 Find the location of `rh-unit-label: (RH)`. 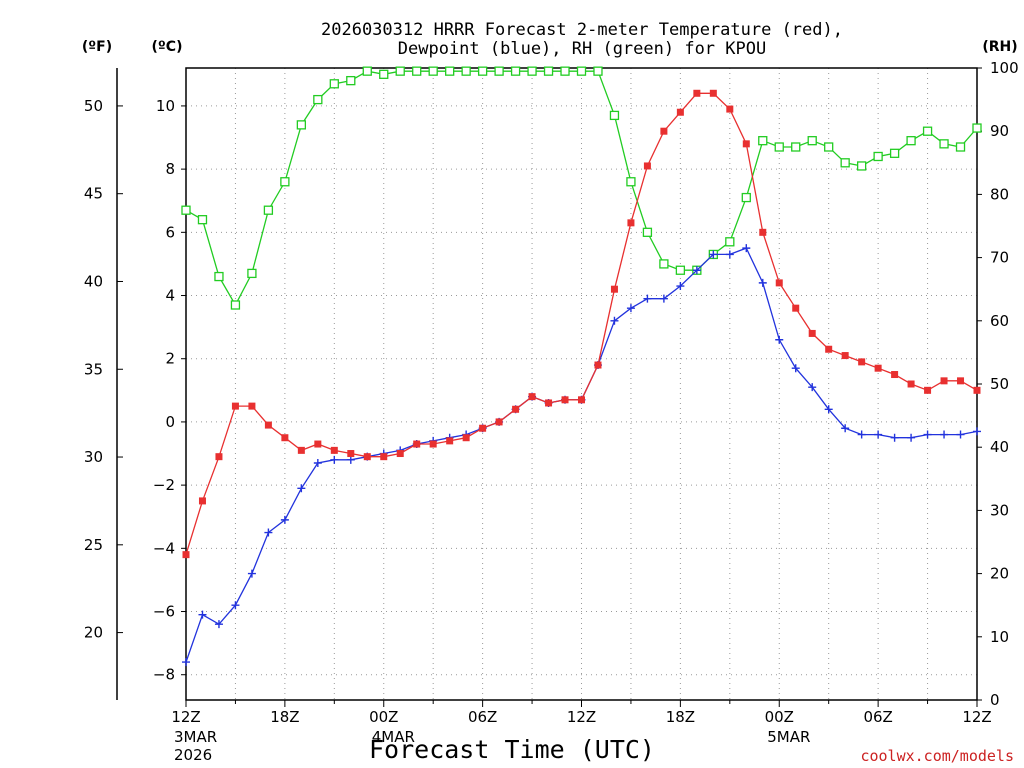

rh-unit-label: (RH) is located at coordinates (999, 47).